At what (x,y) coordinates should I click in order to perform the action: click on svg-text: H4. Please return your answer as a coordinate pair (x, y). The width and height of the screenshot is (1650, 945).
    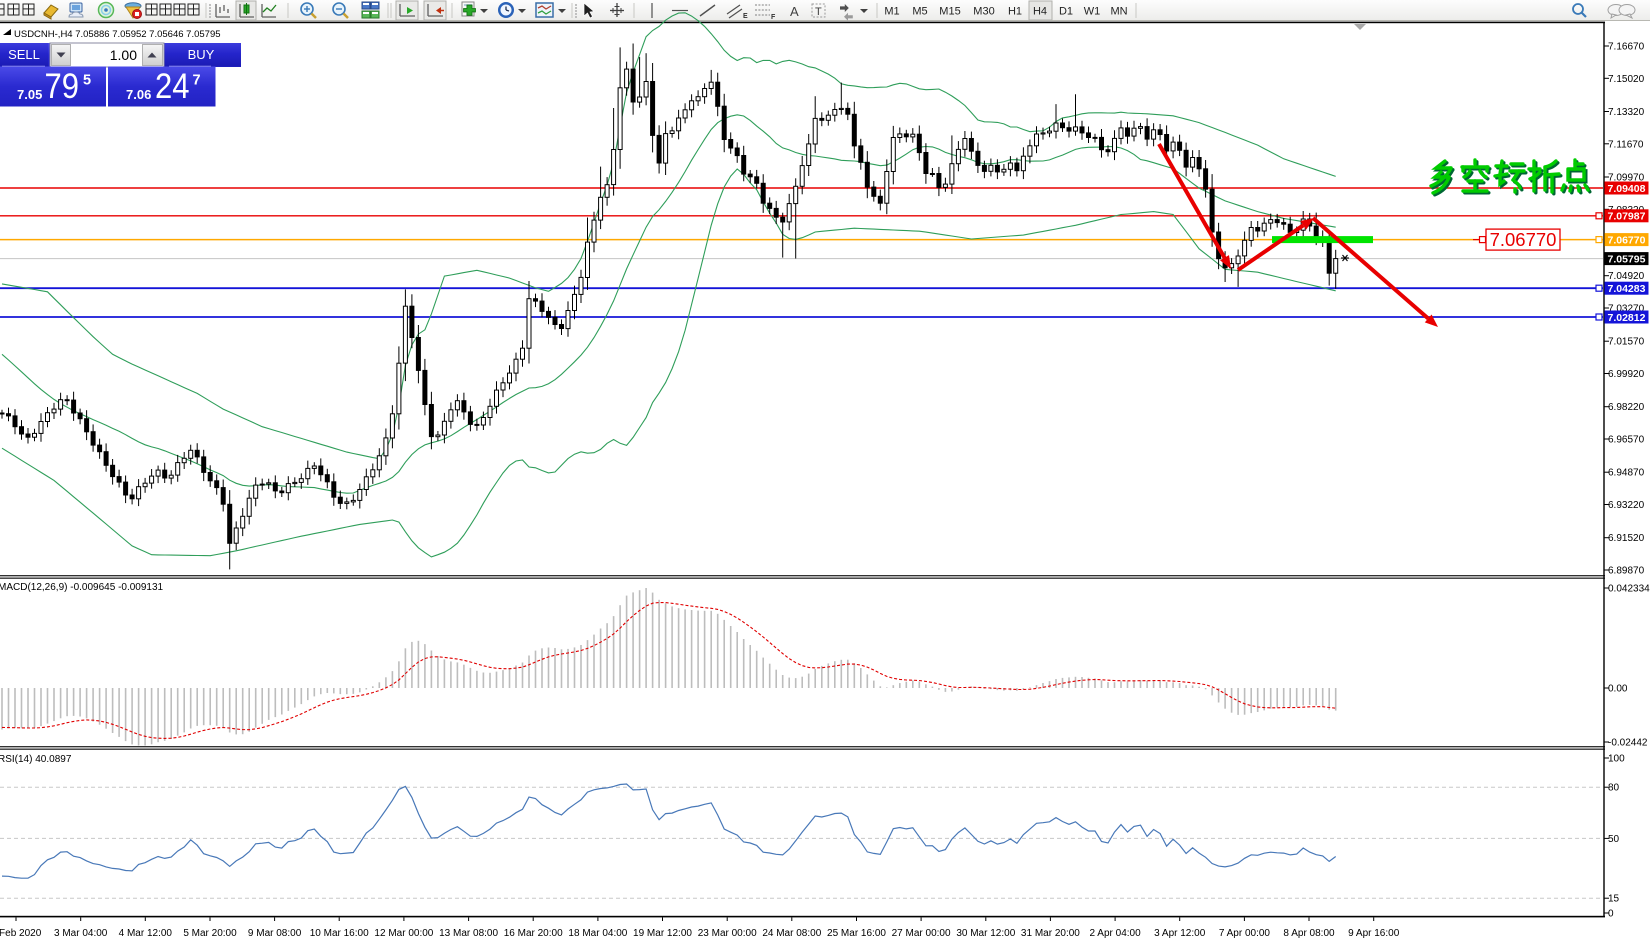
    Looking at the image, I should click on (1040, 12).